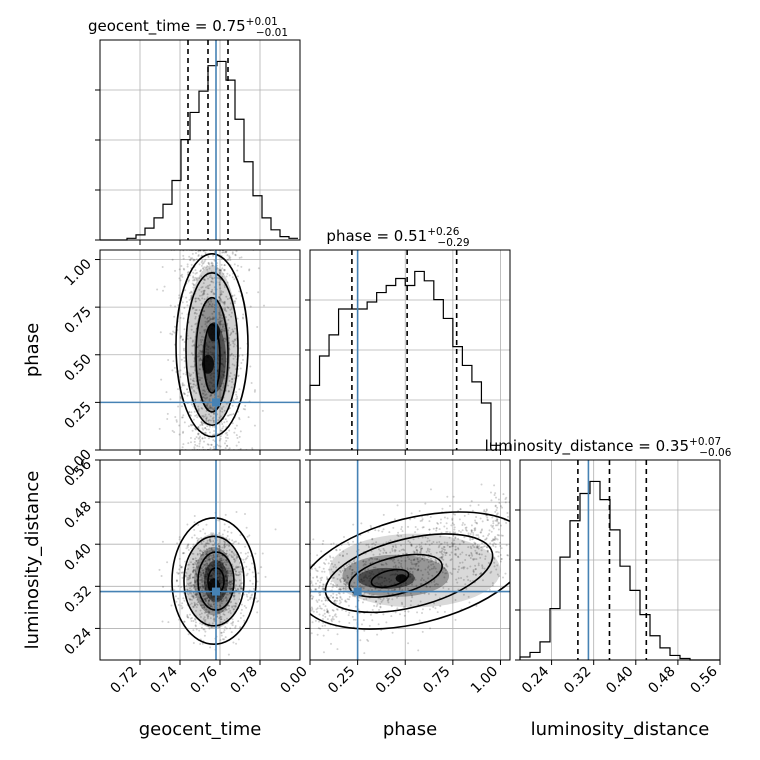  What do you see at coordinates (257, 218) in the screenshot?
I see `hist-bar` at bounding box center [257, 218].